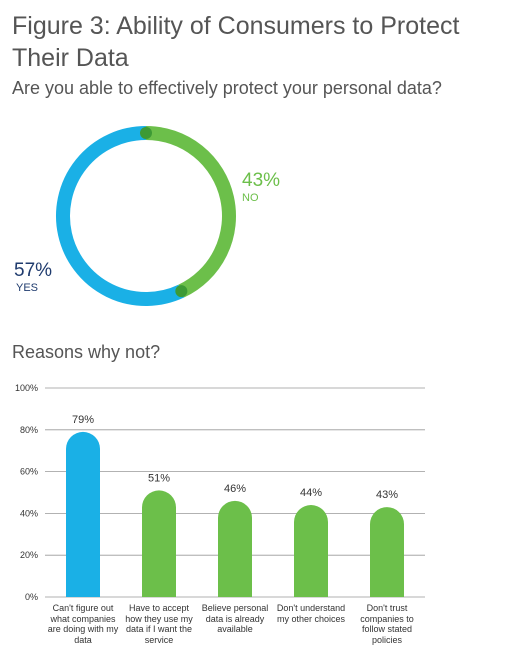 The height and width of the screenshot is (672, 520). What do you see at coordinates (27, 288) in the screenshot?
I see `category-label: YES` at bounding box center [27, 288].